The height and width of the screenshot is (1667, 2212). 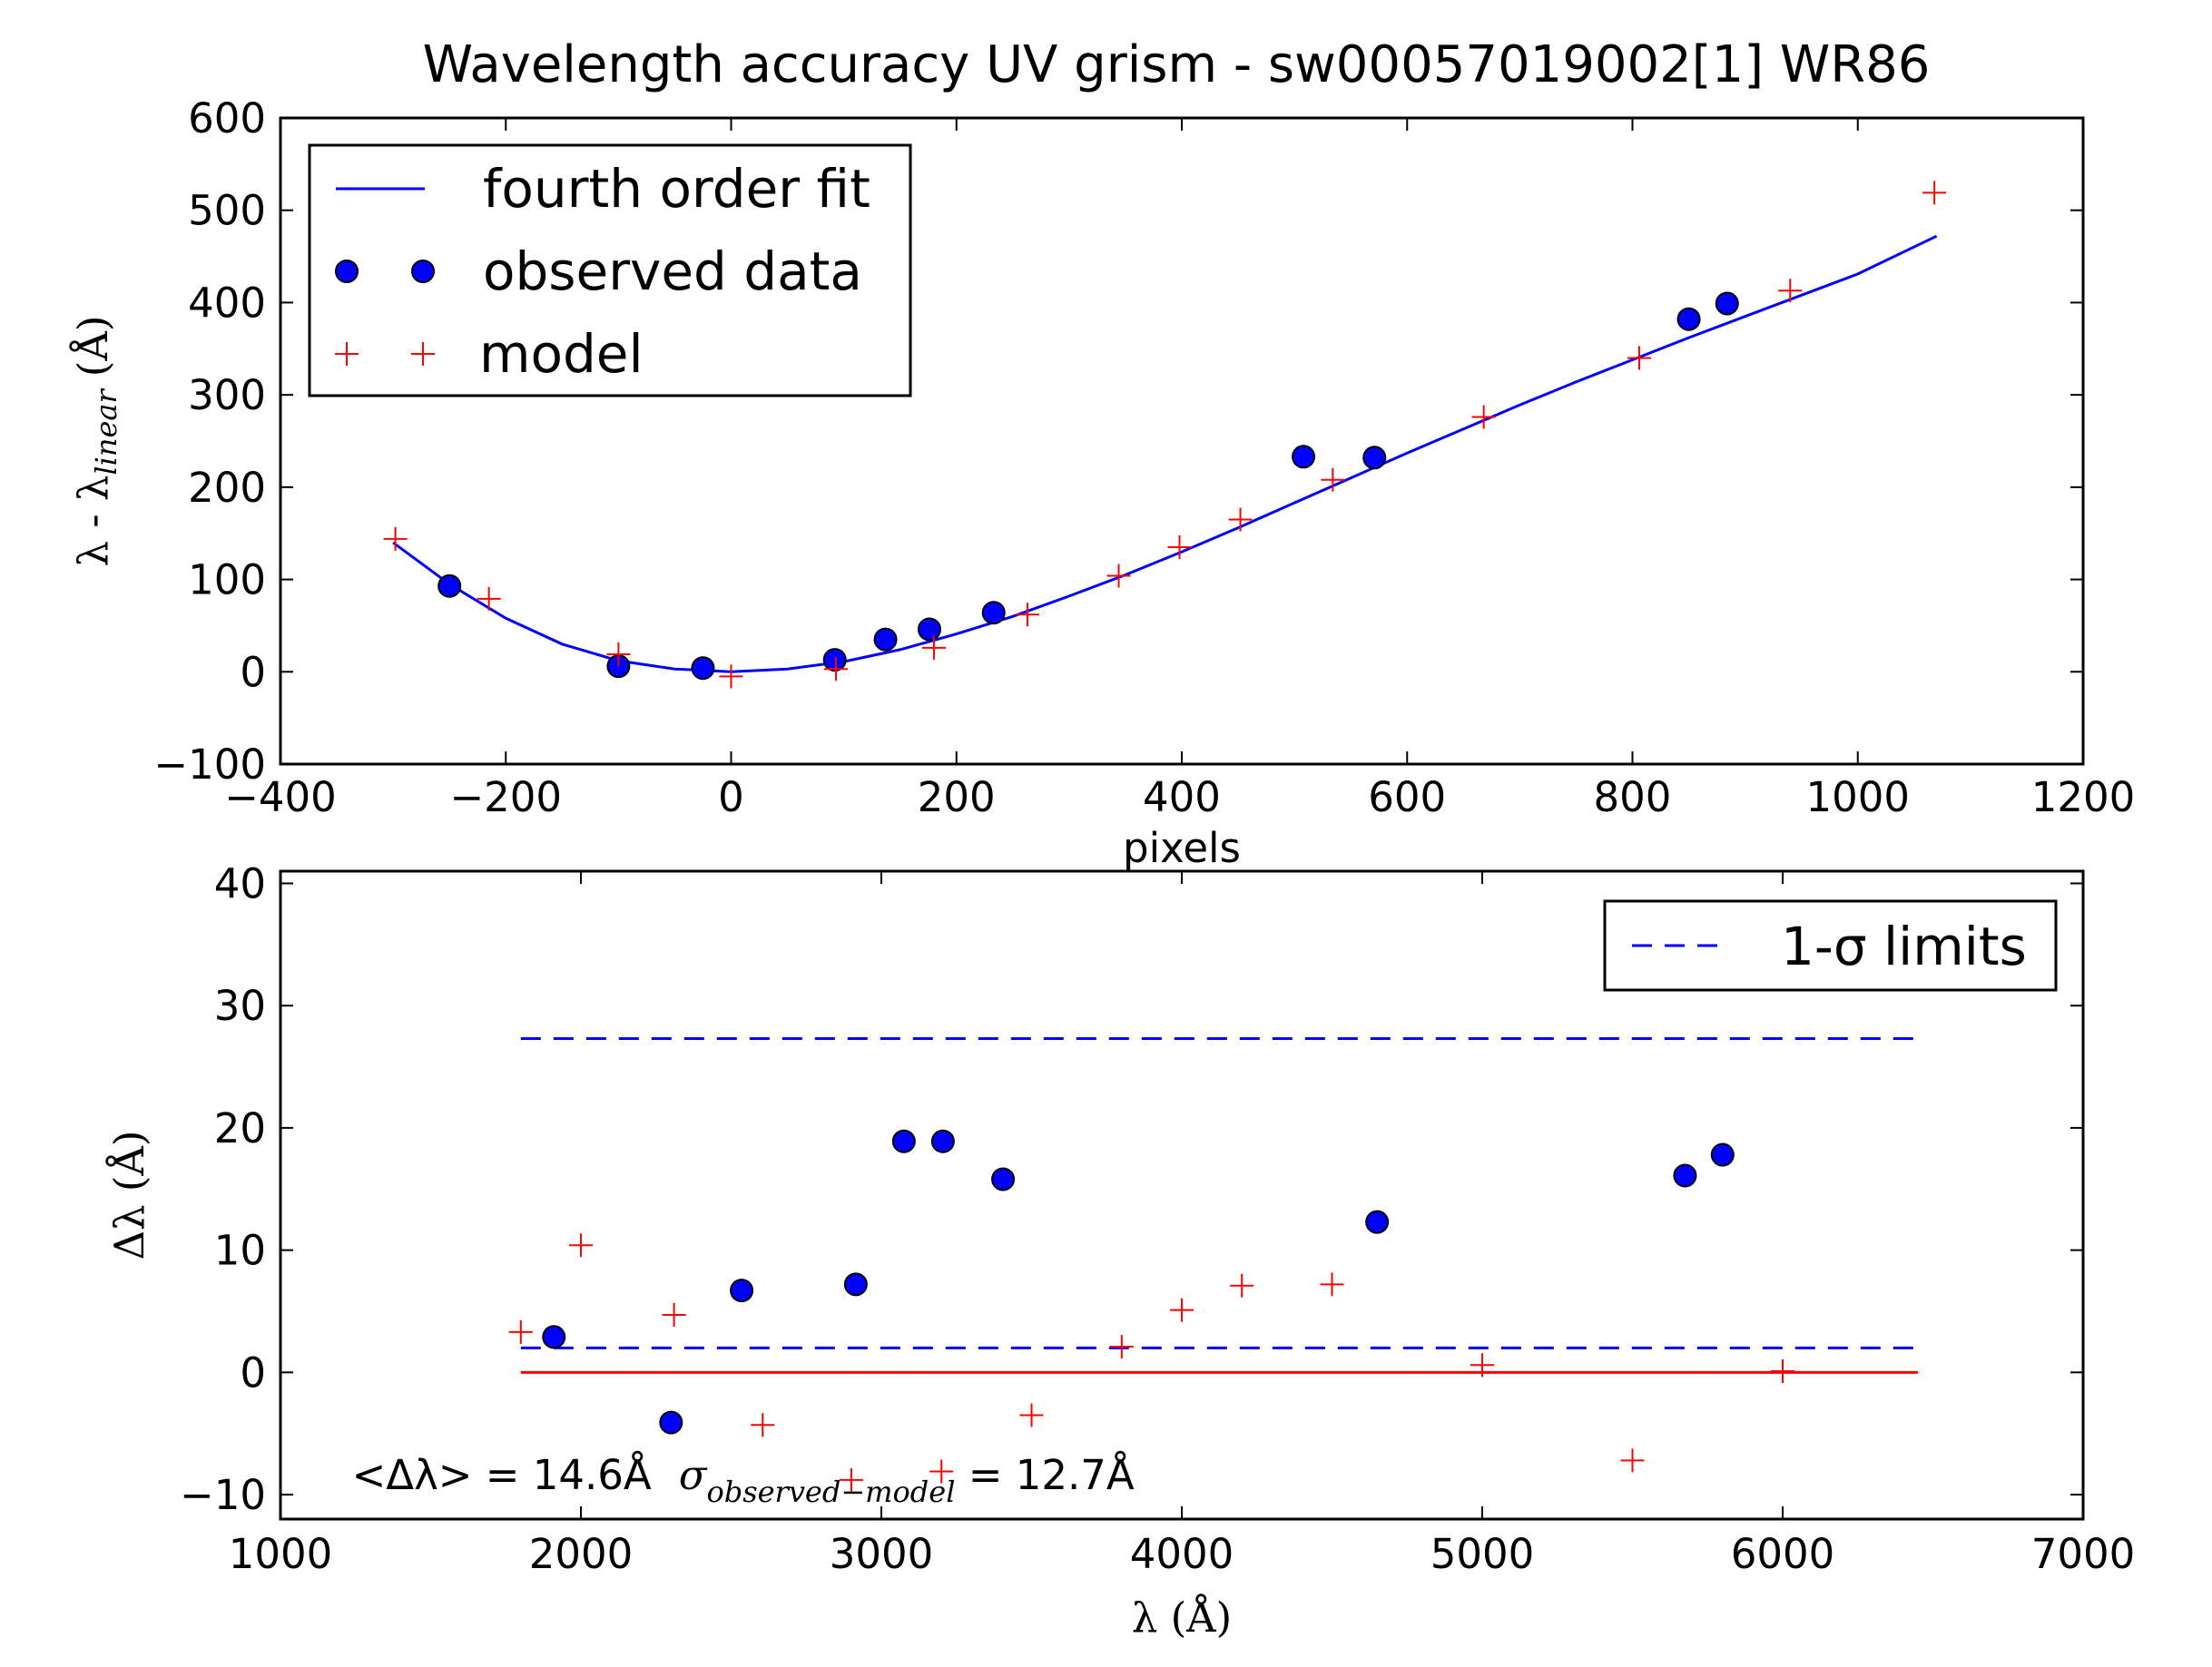 I want to click on top-y-tick-label: 100, so click(x=227, y=580).